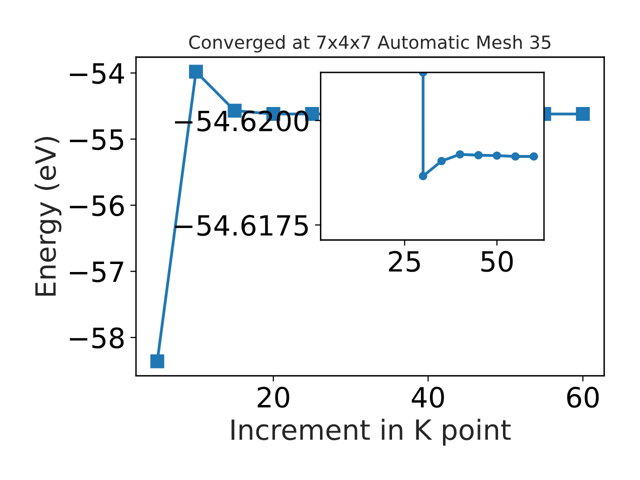 Image resolution: width=640 pixels, height=480 pixels. What do you see at coordinates (274, 397) in the screenshot?
I see `x-tick-label: 20` at bounding box center [274, 397].